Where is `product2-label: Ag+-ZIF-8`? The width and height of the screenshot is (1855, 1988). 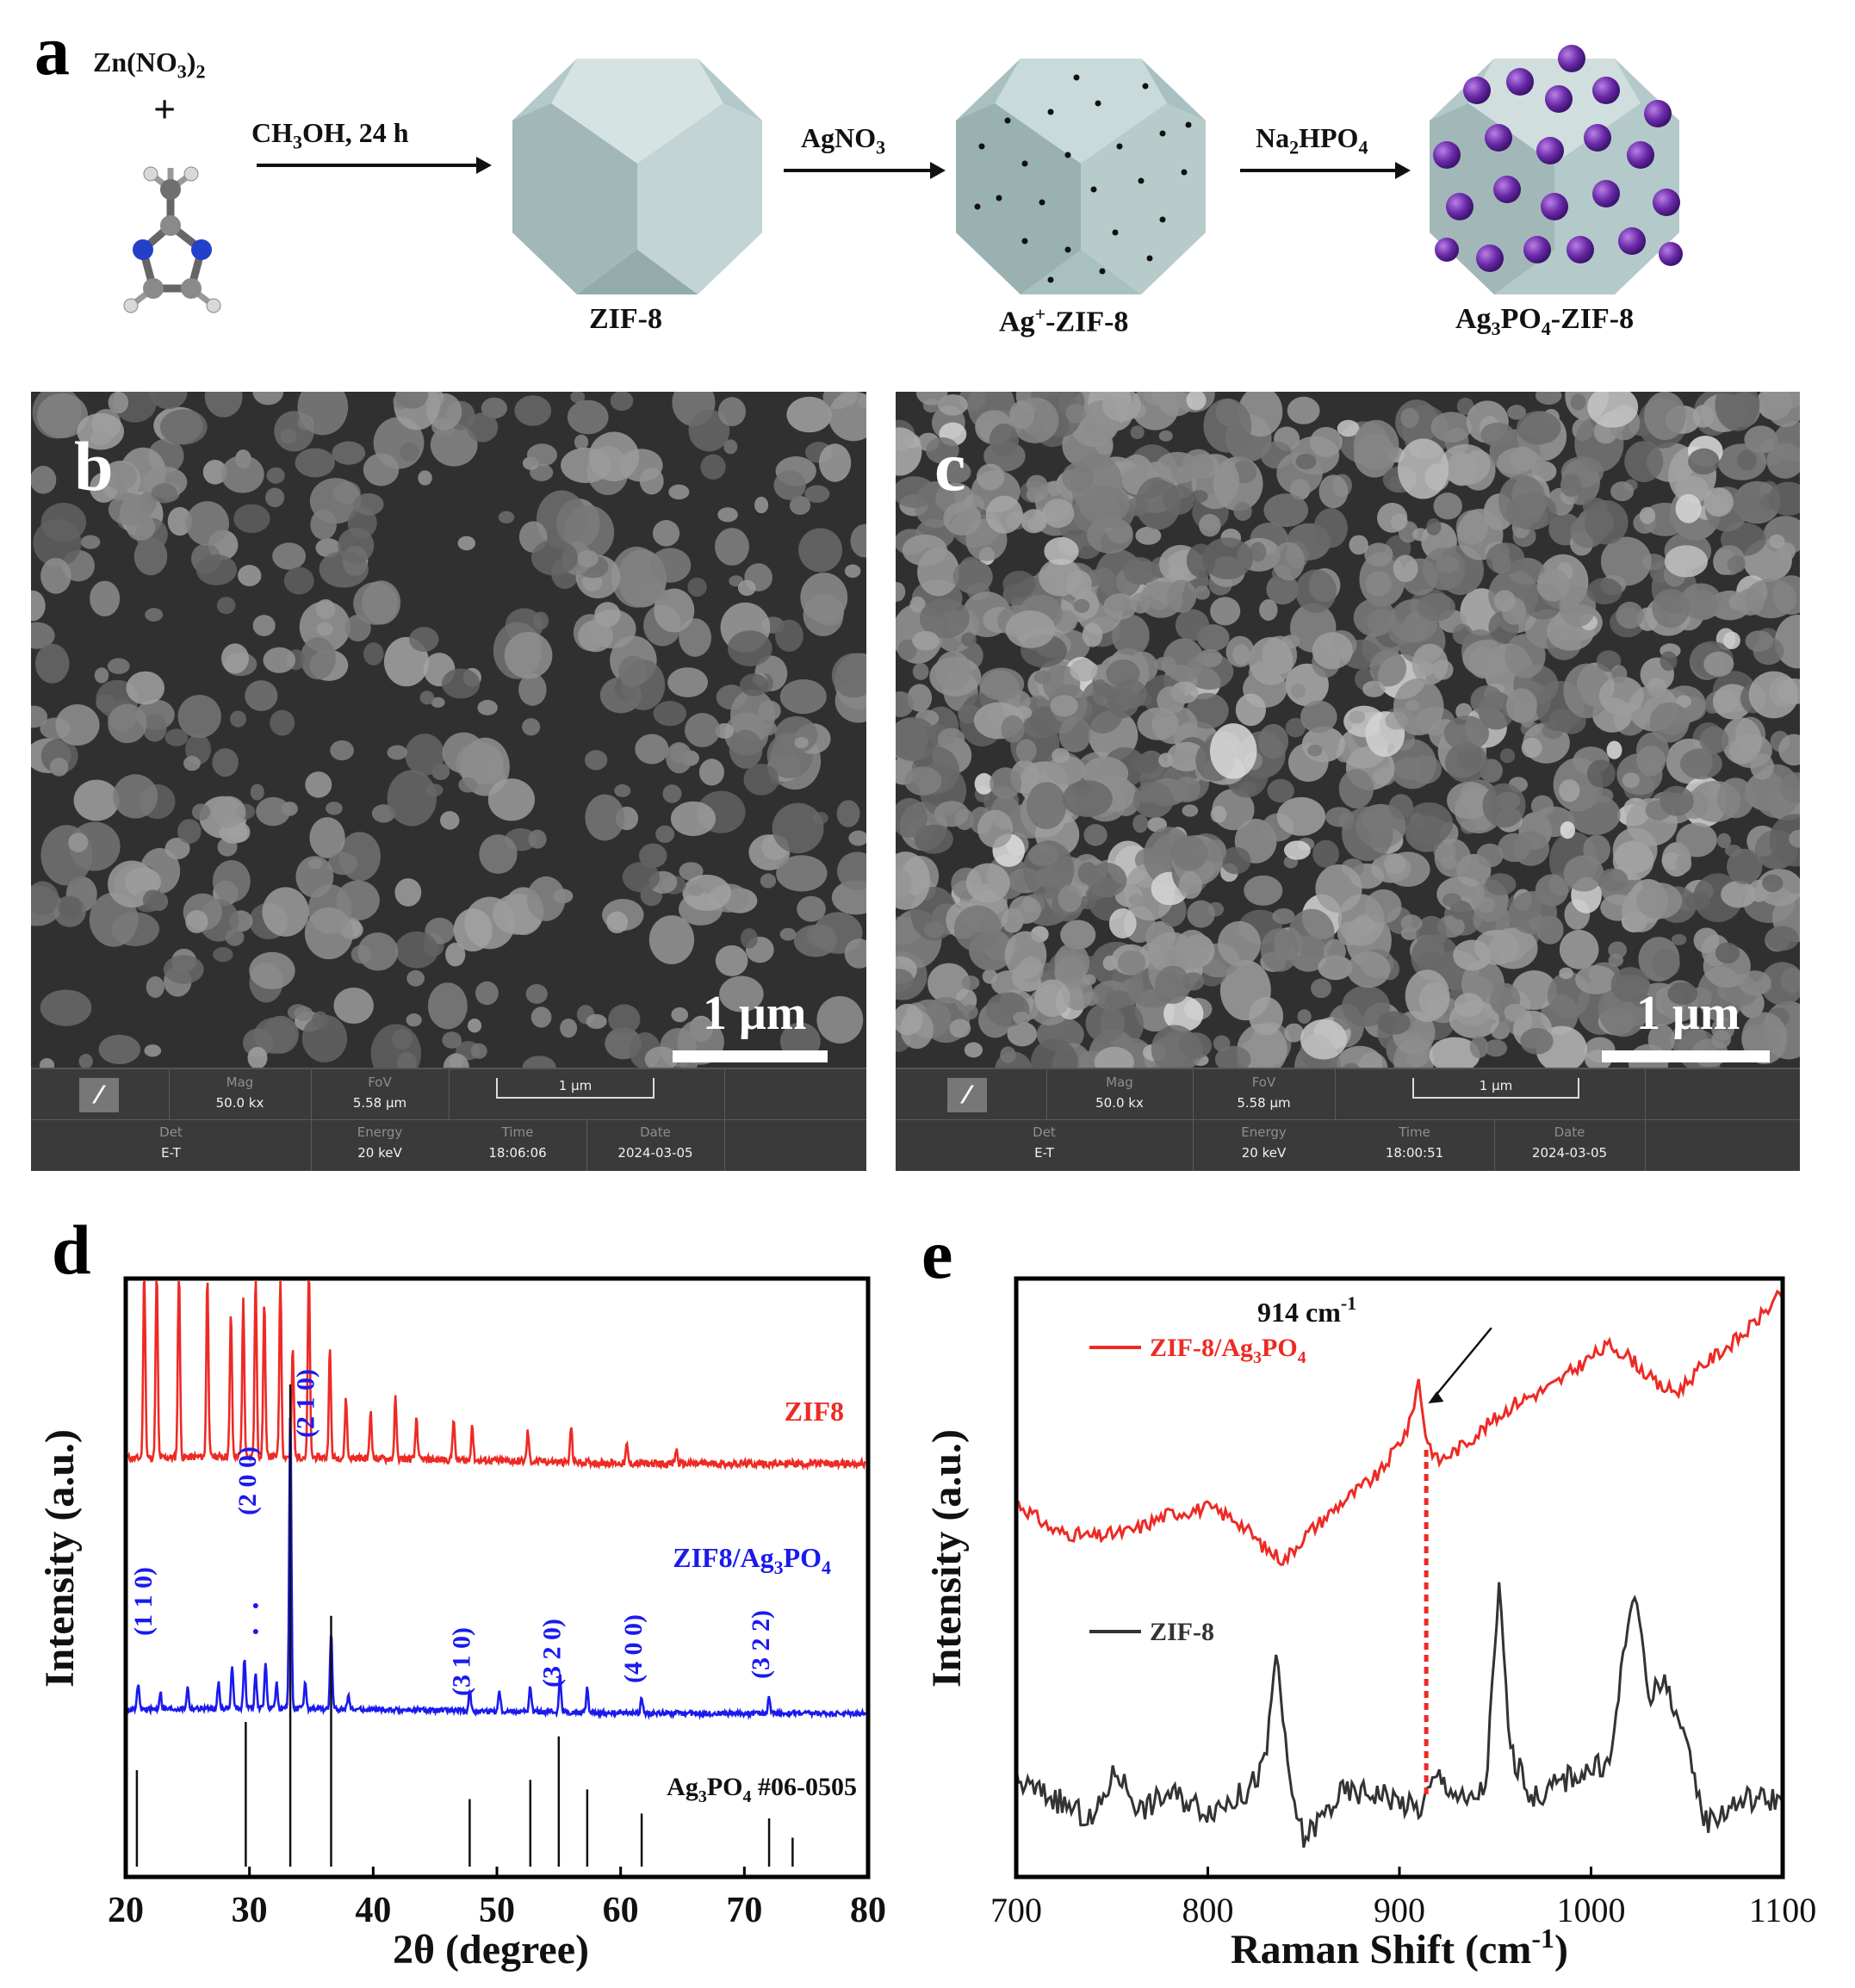
product2-label: Ag+-ZIF-8 is located at coordinates (1064, 320).